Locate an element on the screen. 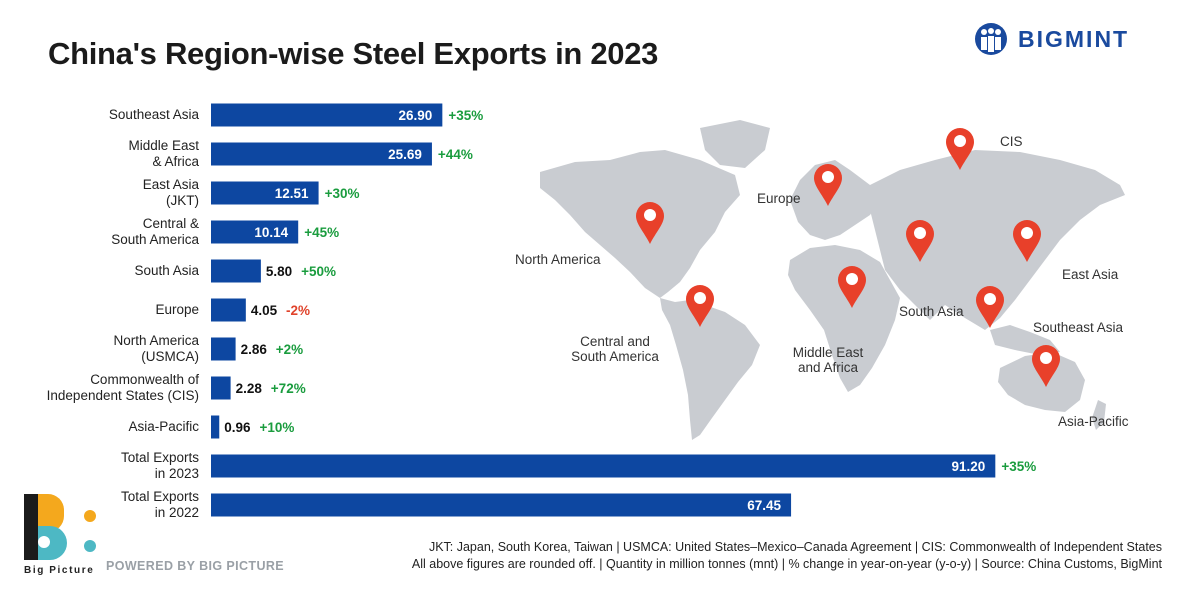 The width and height of the screenshot is (1200, 600). map-label-north-america: North America is located at coordinates (558, 259).